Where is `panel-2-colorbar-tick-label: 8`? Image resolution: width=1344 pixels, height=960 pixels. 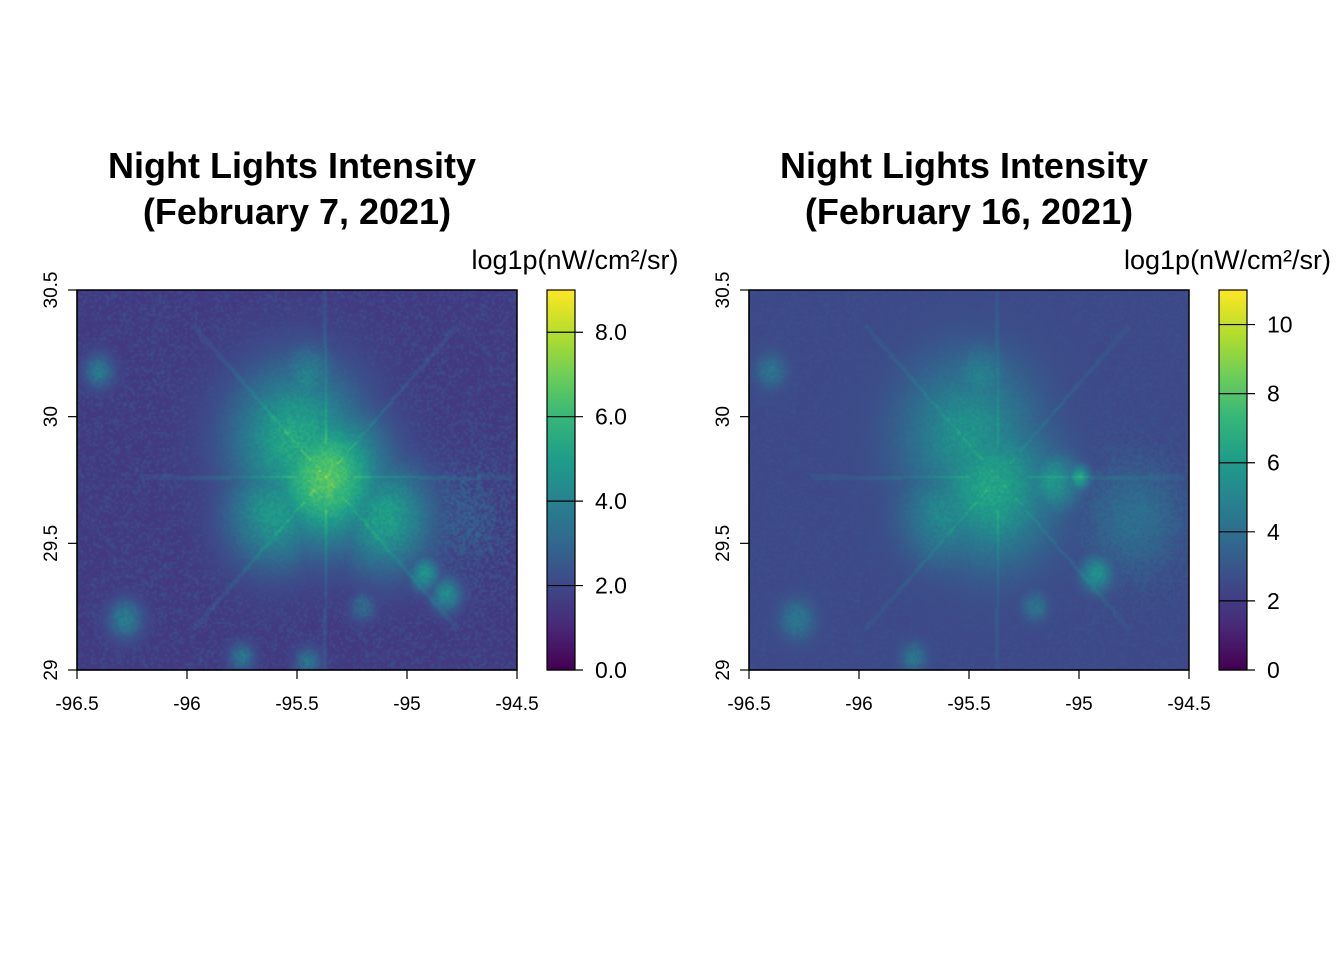 panel-2-colorbar-tick-label: 8 is located at coordinates (1273, 394).